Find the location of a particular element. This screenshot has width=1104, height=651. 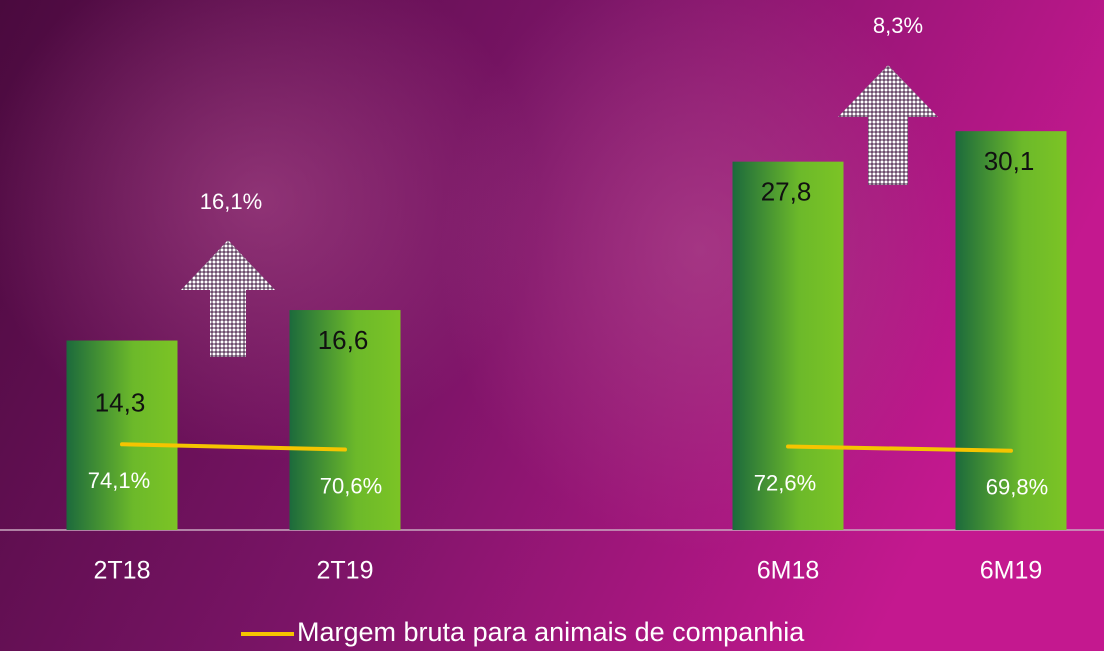

x-tick-label: 6M18 is located at coordinates (788, 571).